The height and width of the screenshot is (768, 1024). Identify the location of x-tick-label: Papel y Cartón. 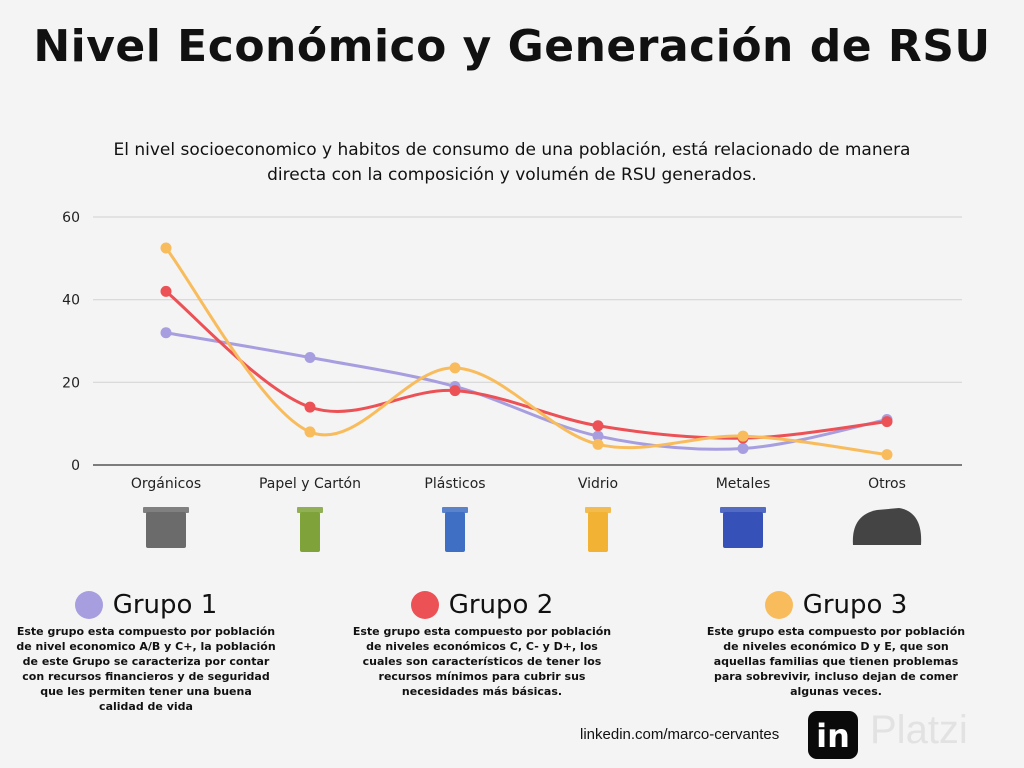
(310, 484).